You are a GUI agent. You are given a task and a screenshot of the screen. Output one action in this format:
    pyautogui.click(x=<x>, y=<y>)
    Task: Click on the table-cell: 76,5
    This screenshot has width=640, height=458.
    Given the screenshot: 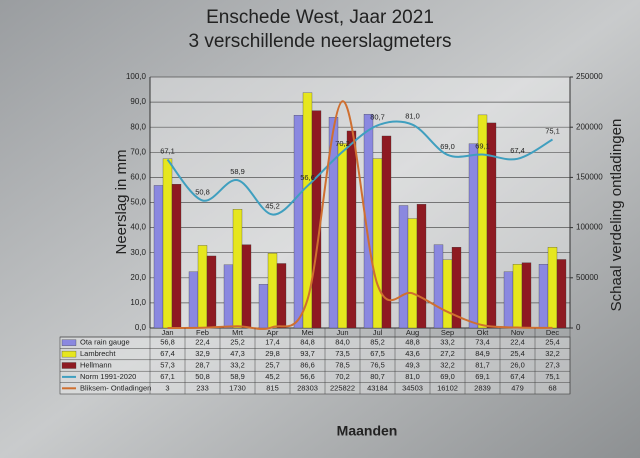 What is the action you would take?
    pyautogui.click(x=377, y=364)
    